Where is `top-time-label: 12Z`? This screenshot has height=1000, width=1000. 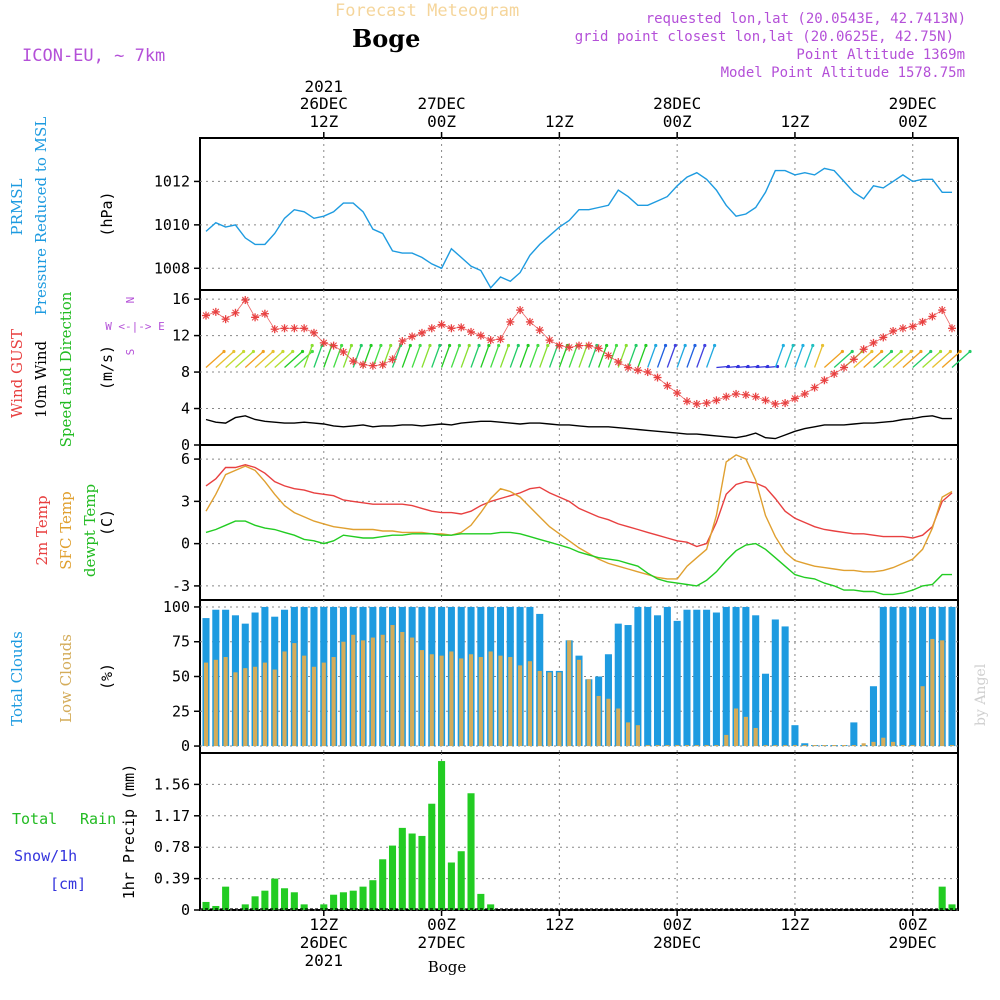
top-time-label: 12Z is located at coordinates (795, 125).